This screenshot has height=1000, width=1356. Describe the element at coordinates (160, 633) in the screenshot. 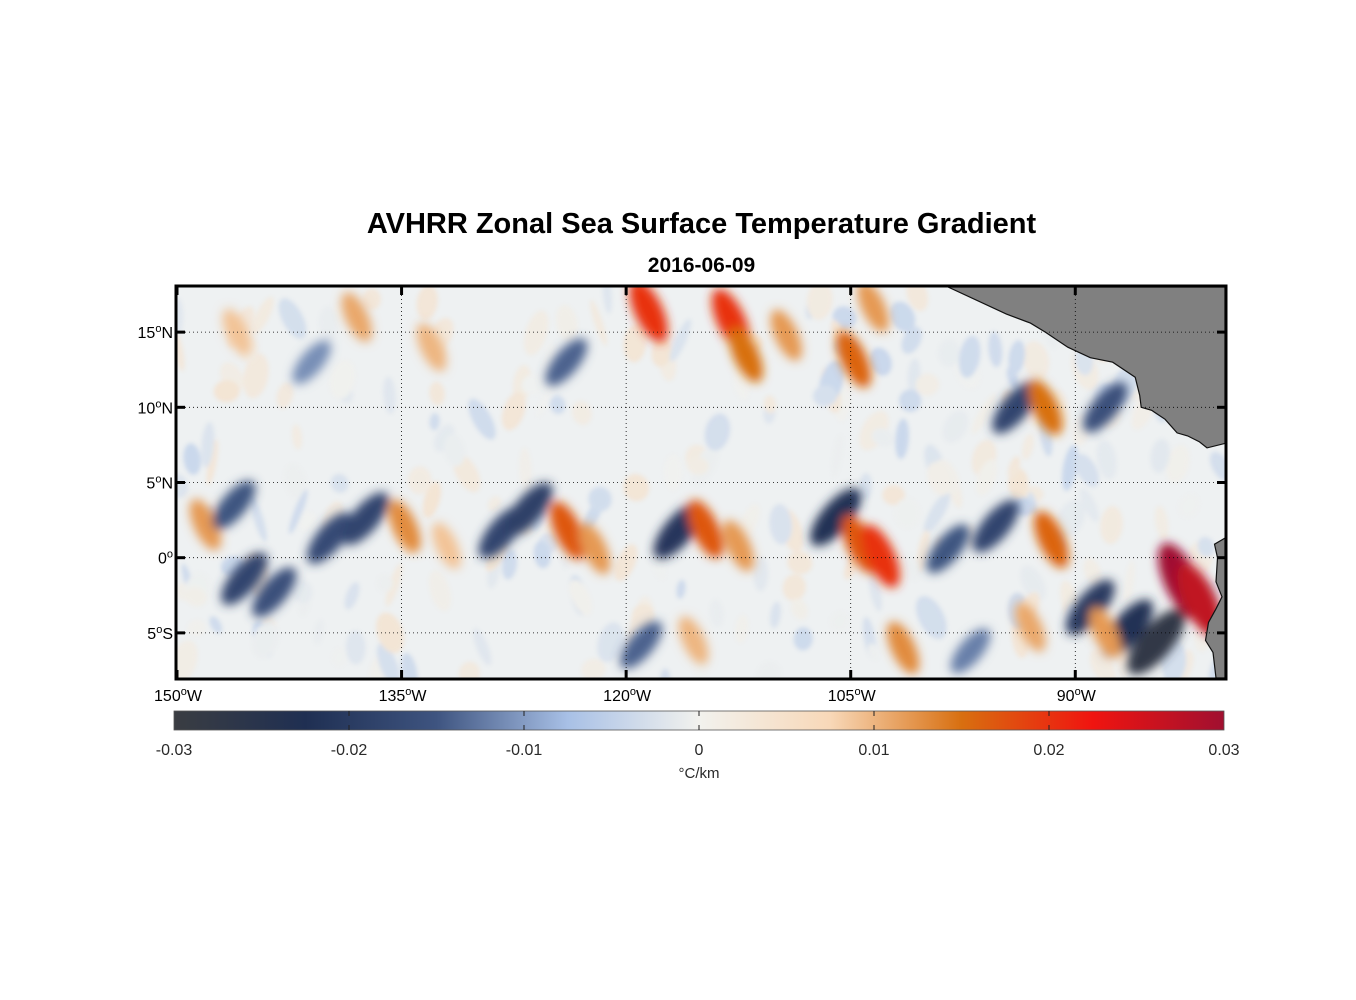

I see `latitude-label: 5oS` at that location.